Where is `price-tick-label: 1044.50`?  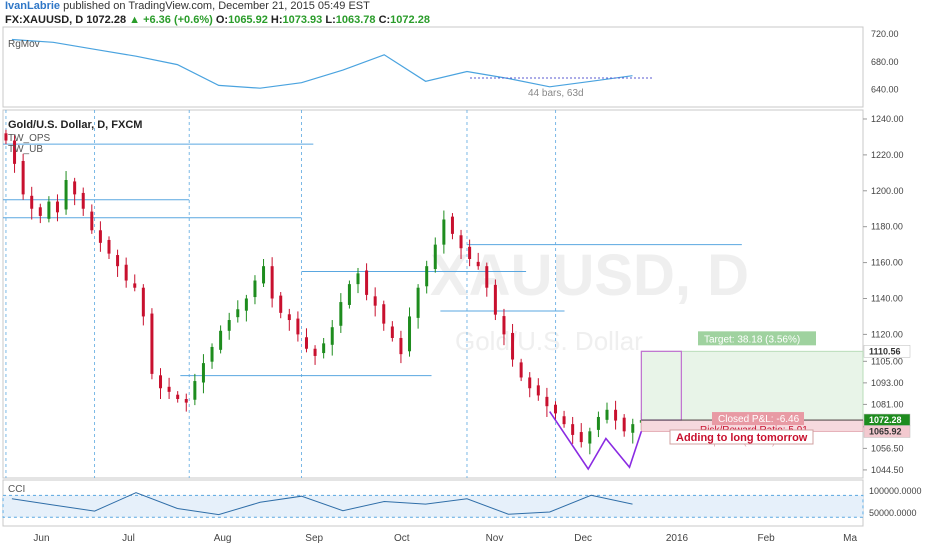
price-tick-label: 1044.50 is located at coordinates (887, 470).